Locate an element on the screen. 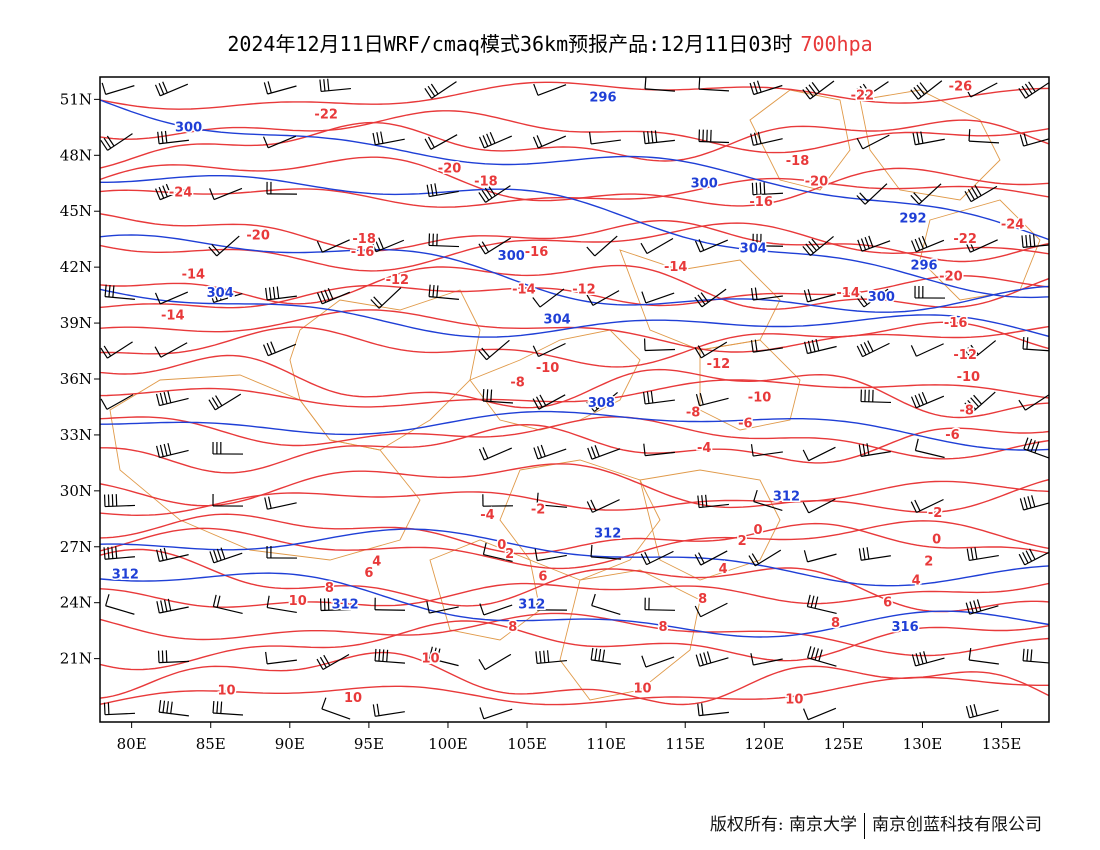  temperature-label: 2 is located at coordinates (742, 541).